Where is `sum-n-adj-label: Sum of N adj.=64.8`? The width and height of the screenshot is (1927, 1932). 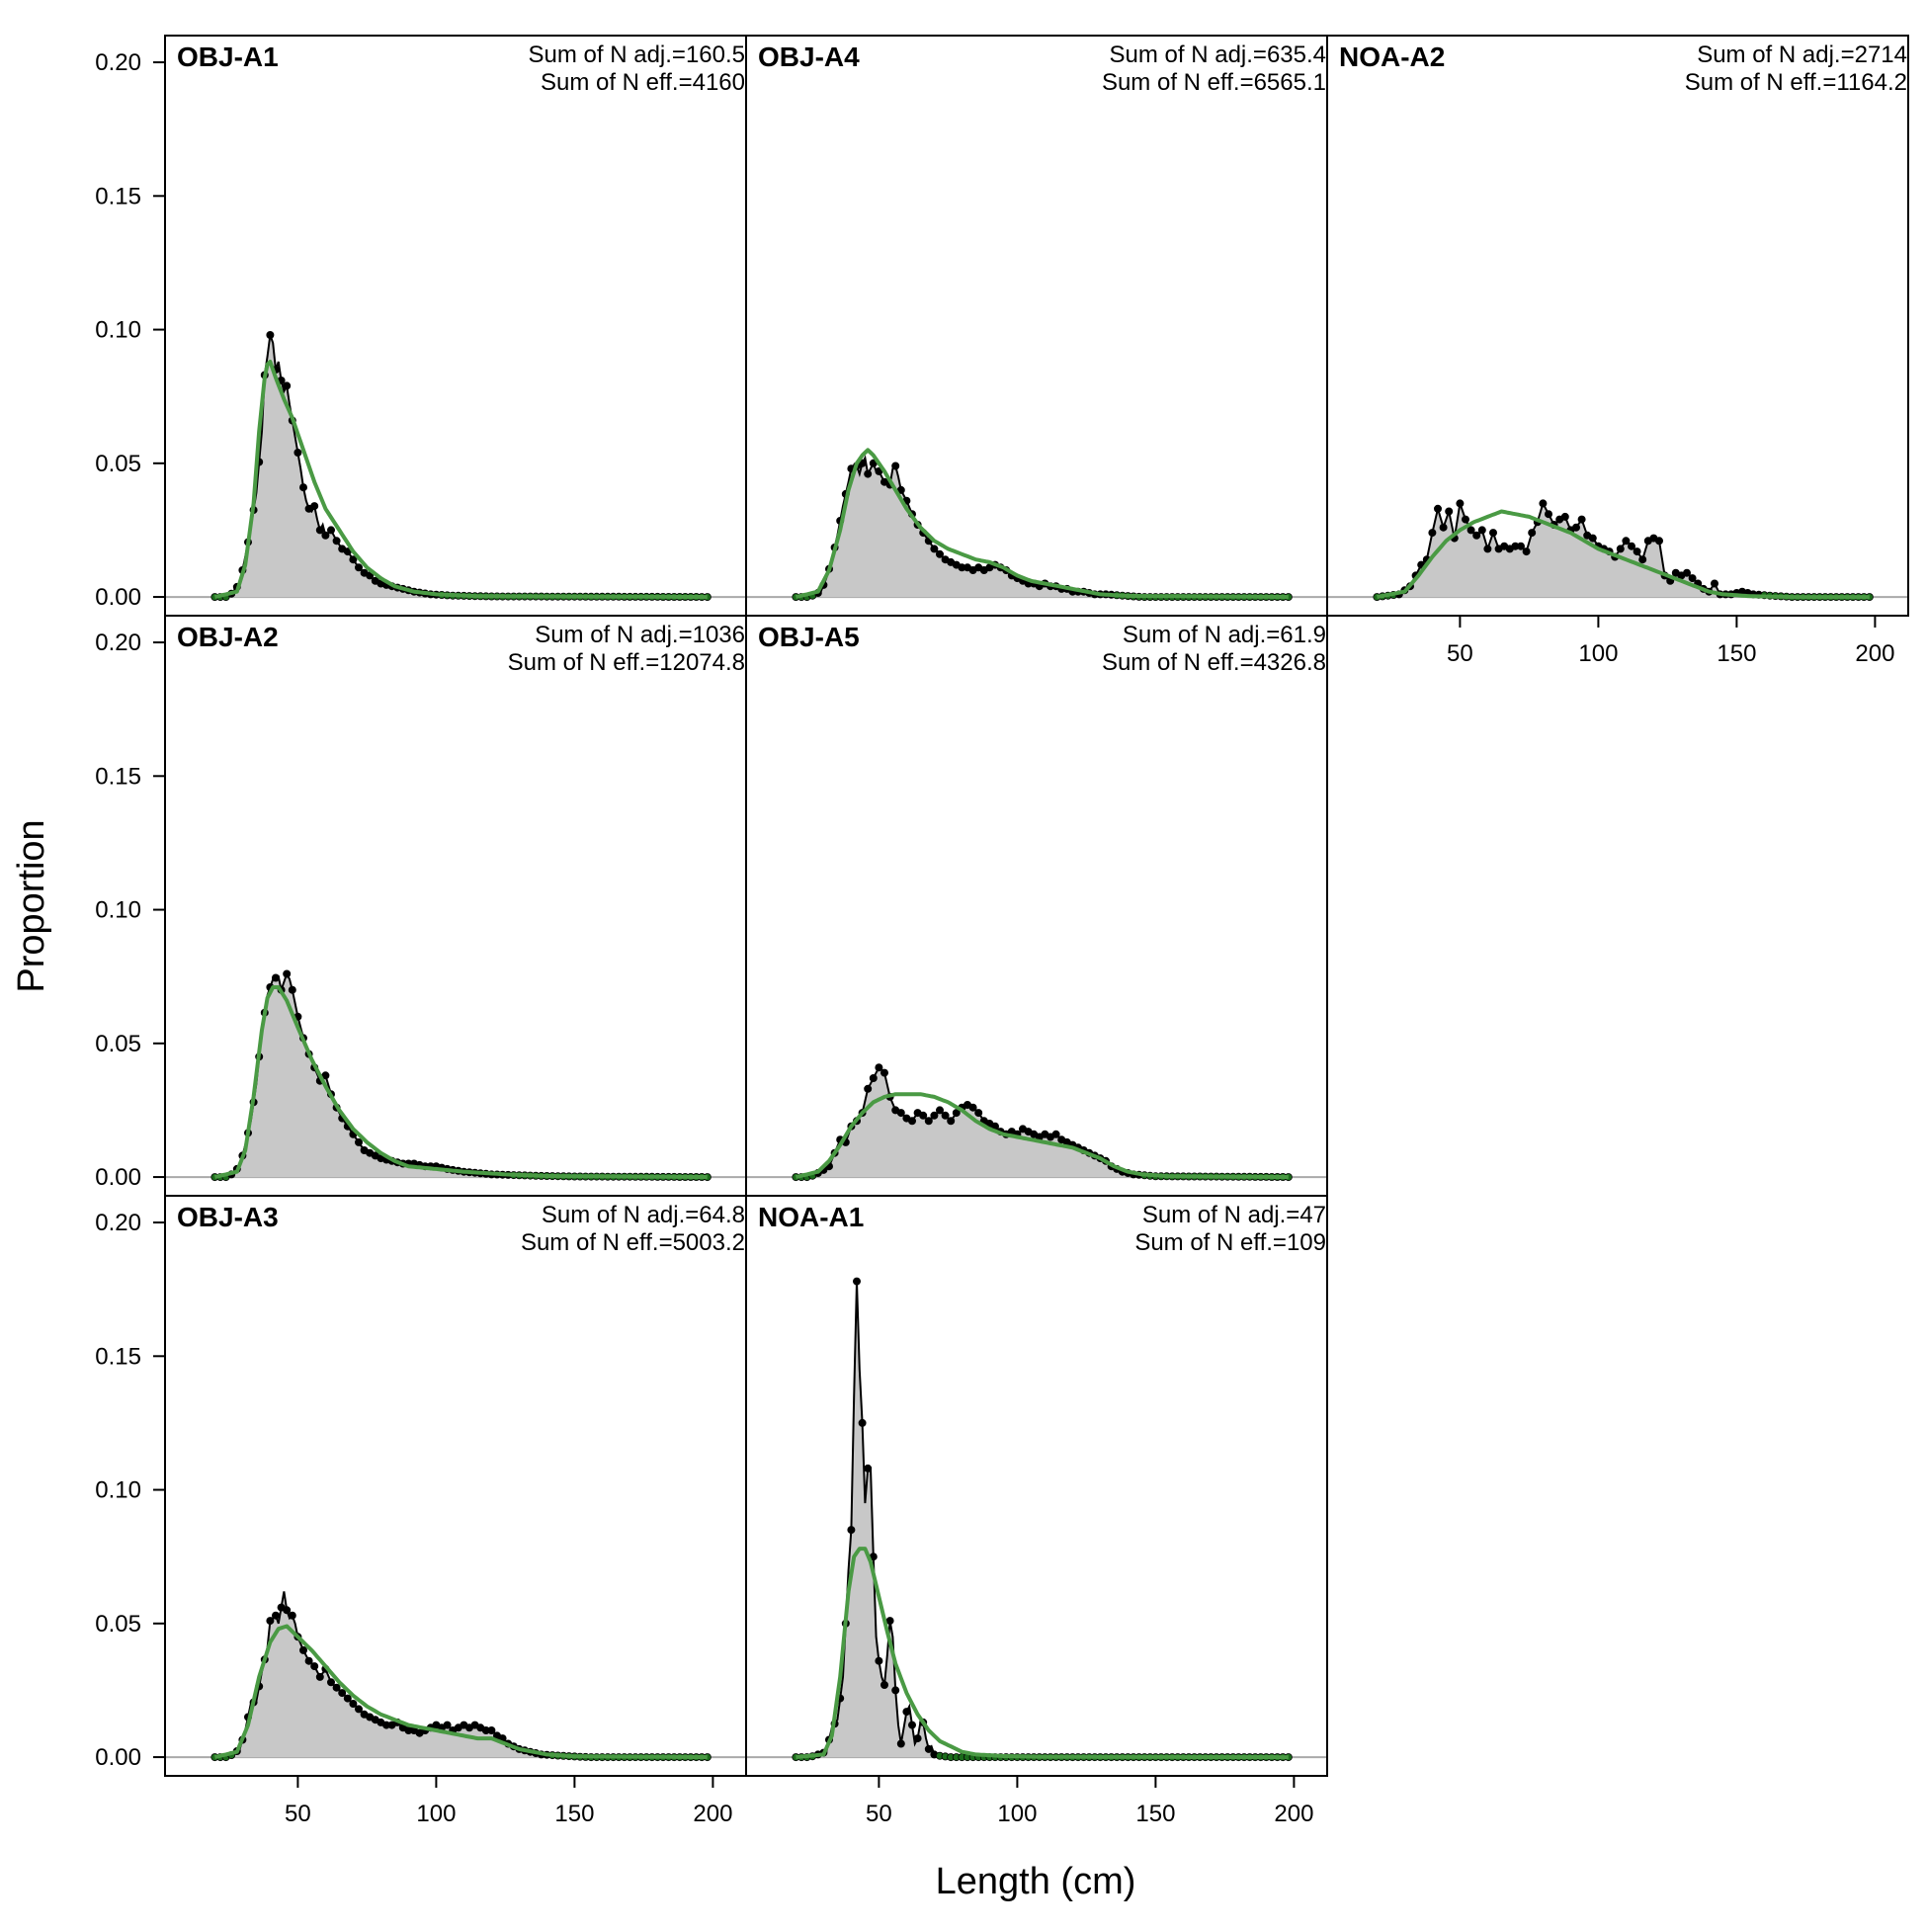
sum-n-adj-label: Sum of N adj.=64.8 is located at coordinates (643, 1215).